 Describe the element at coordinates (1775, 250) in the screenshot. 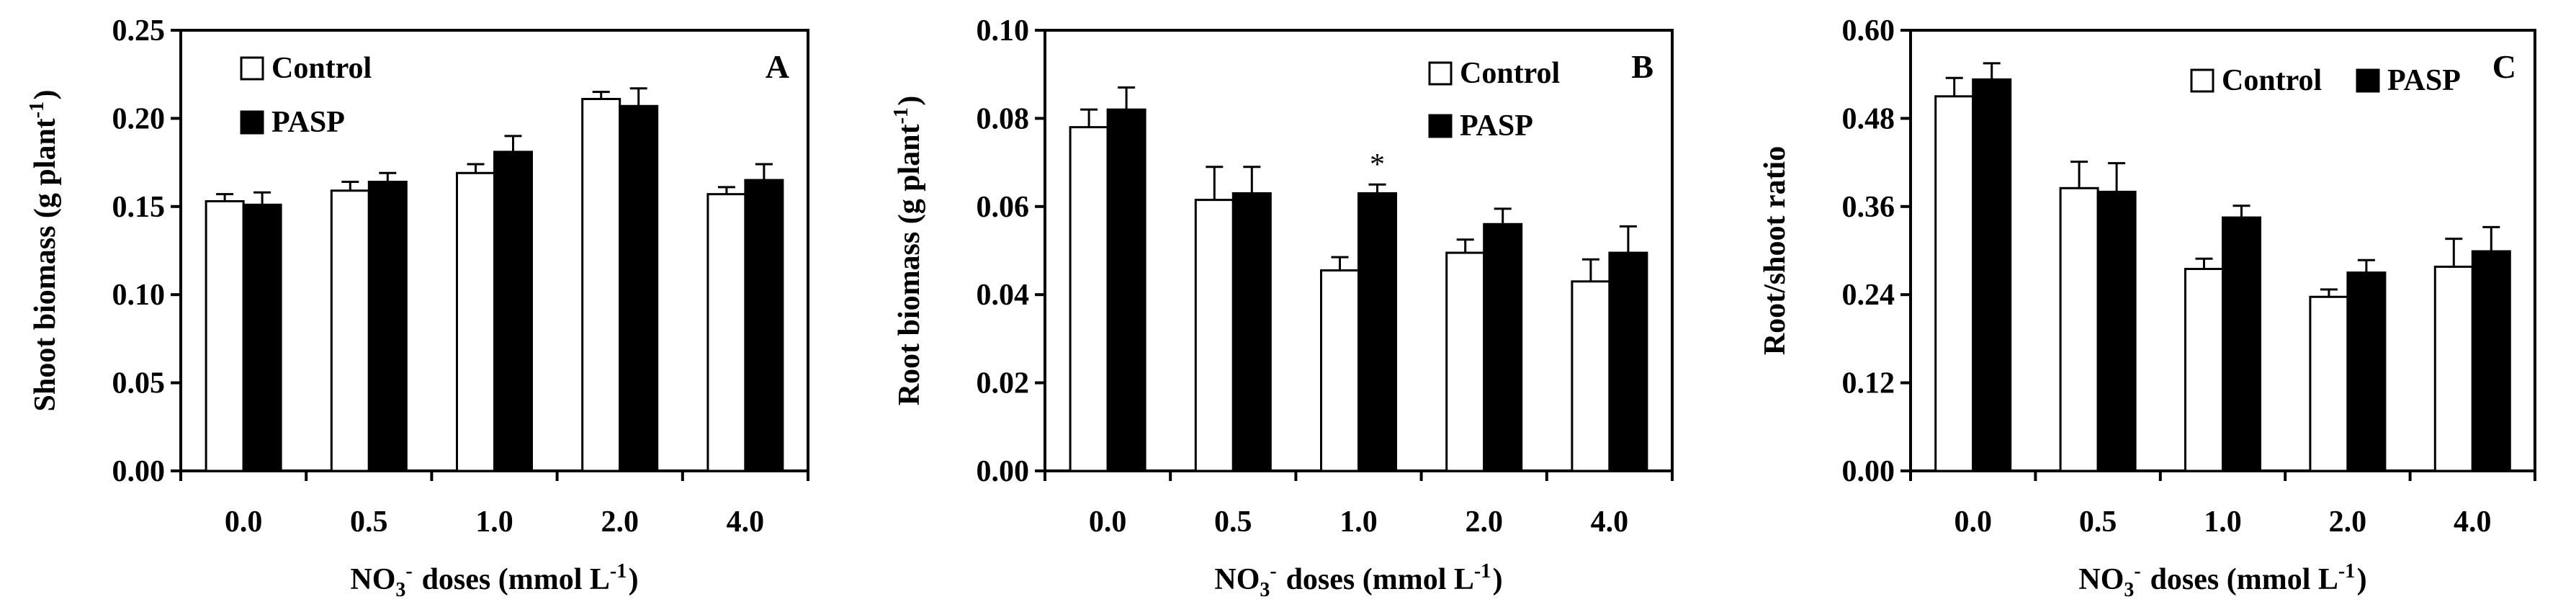

I see `y-axis-title: Root/shoot ratio` at that location.